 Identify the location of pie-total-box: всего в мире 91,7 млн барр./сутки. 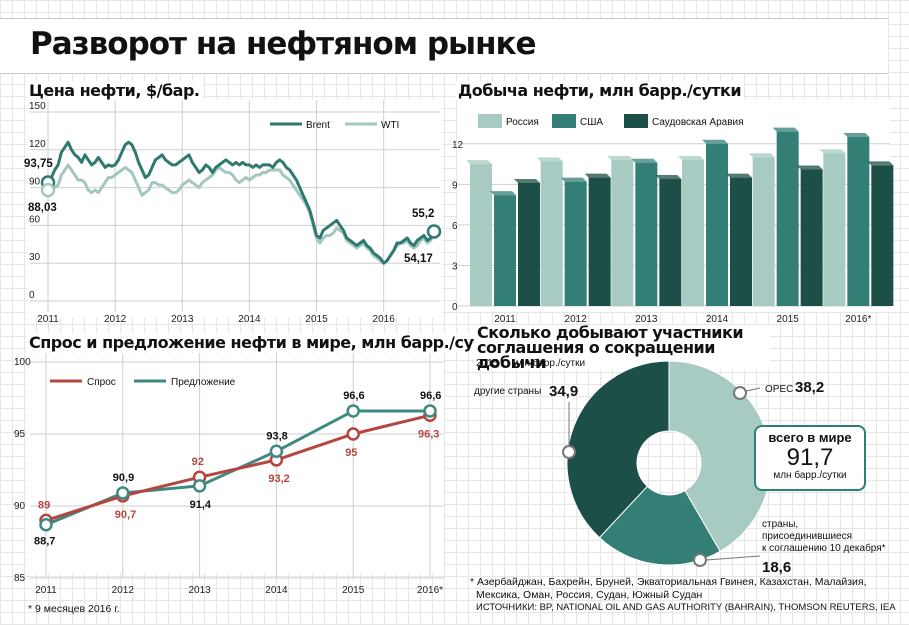
(810, 458).